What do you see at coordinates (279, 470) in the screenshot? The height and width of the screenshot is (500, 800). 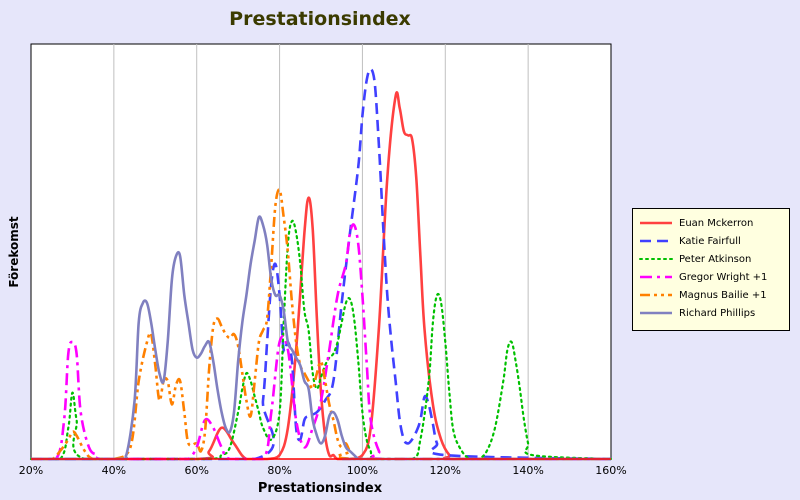 I see `x-tick-label: 80%` at bounding box center [279, 470].